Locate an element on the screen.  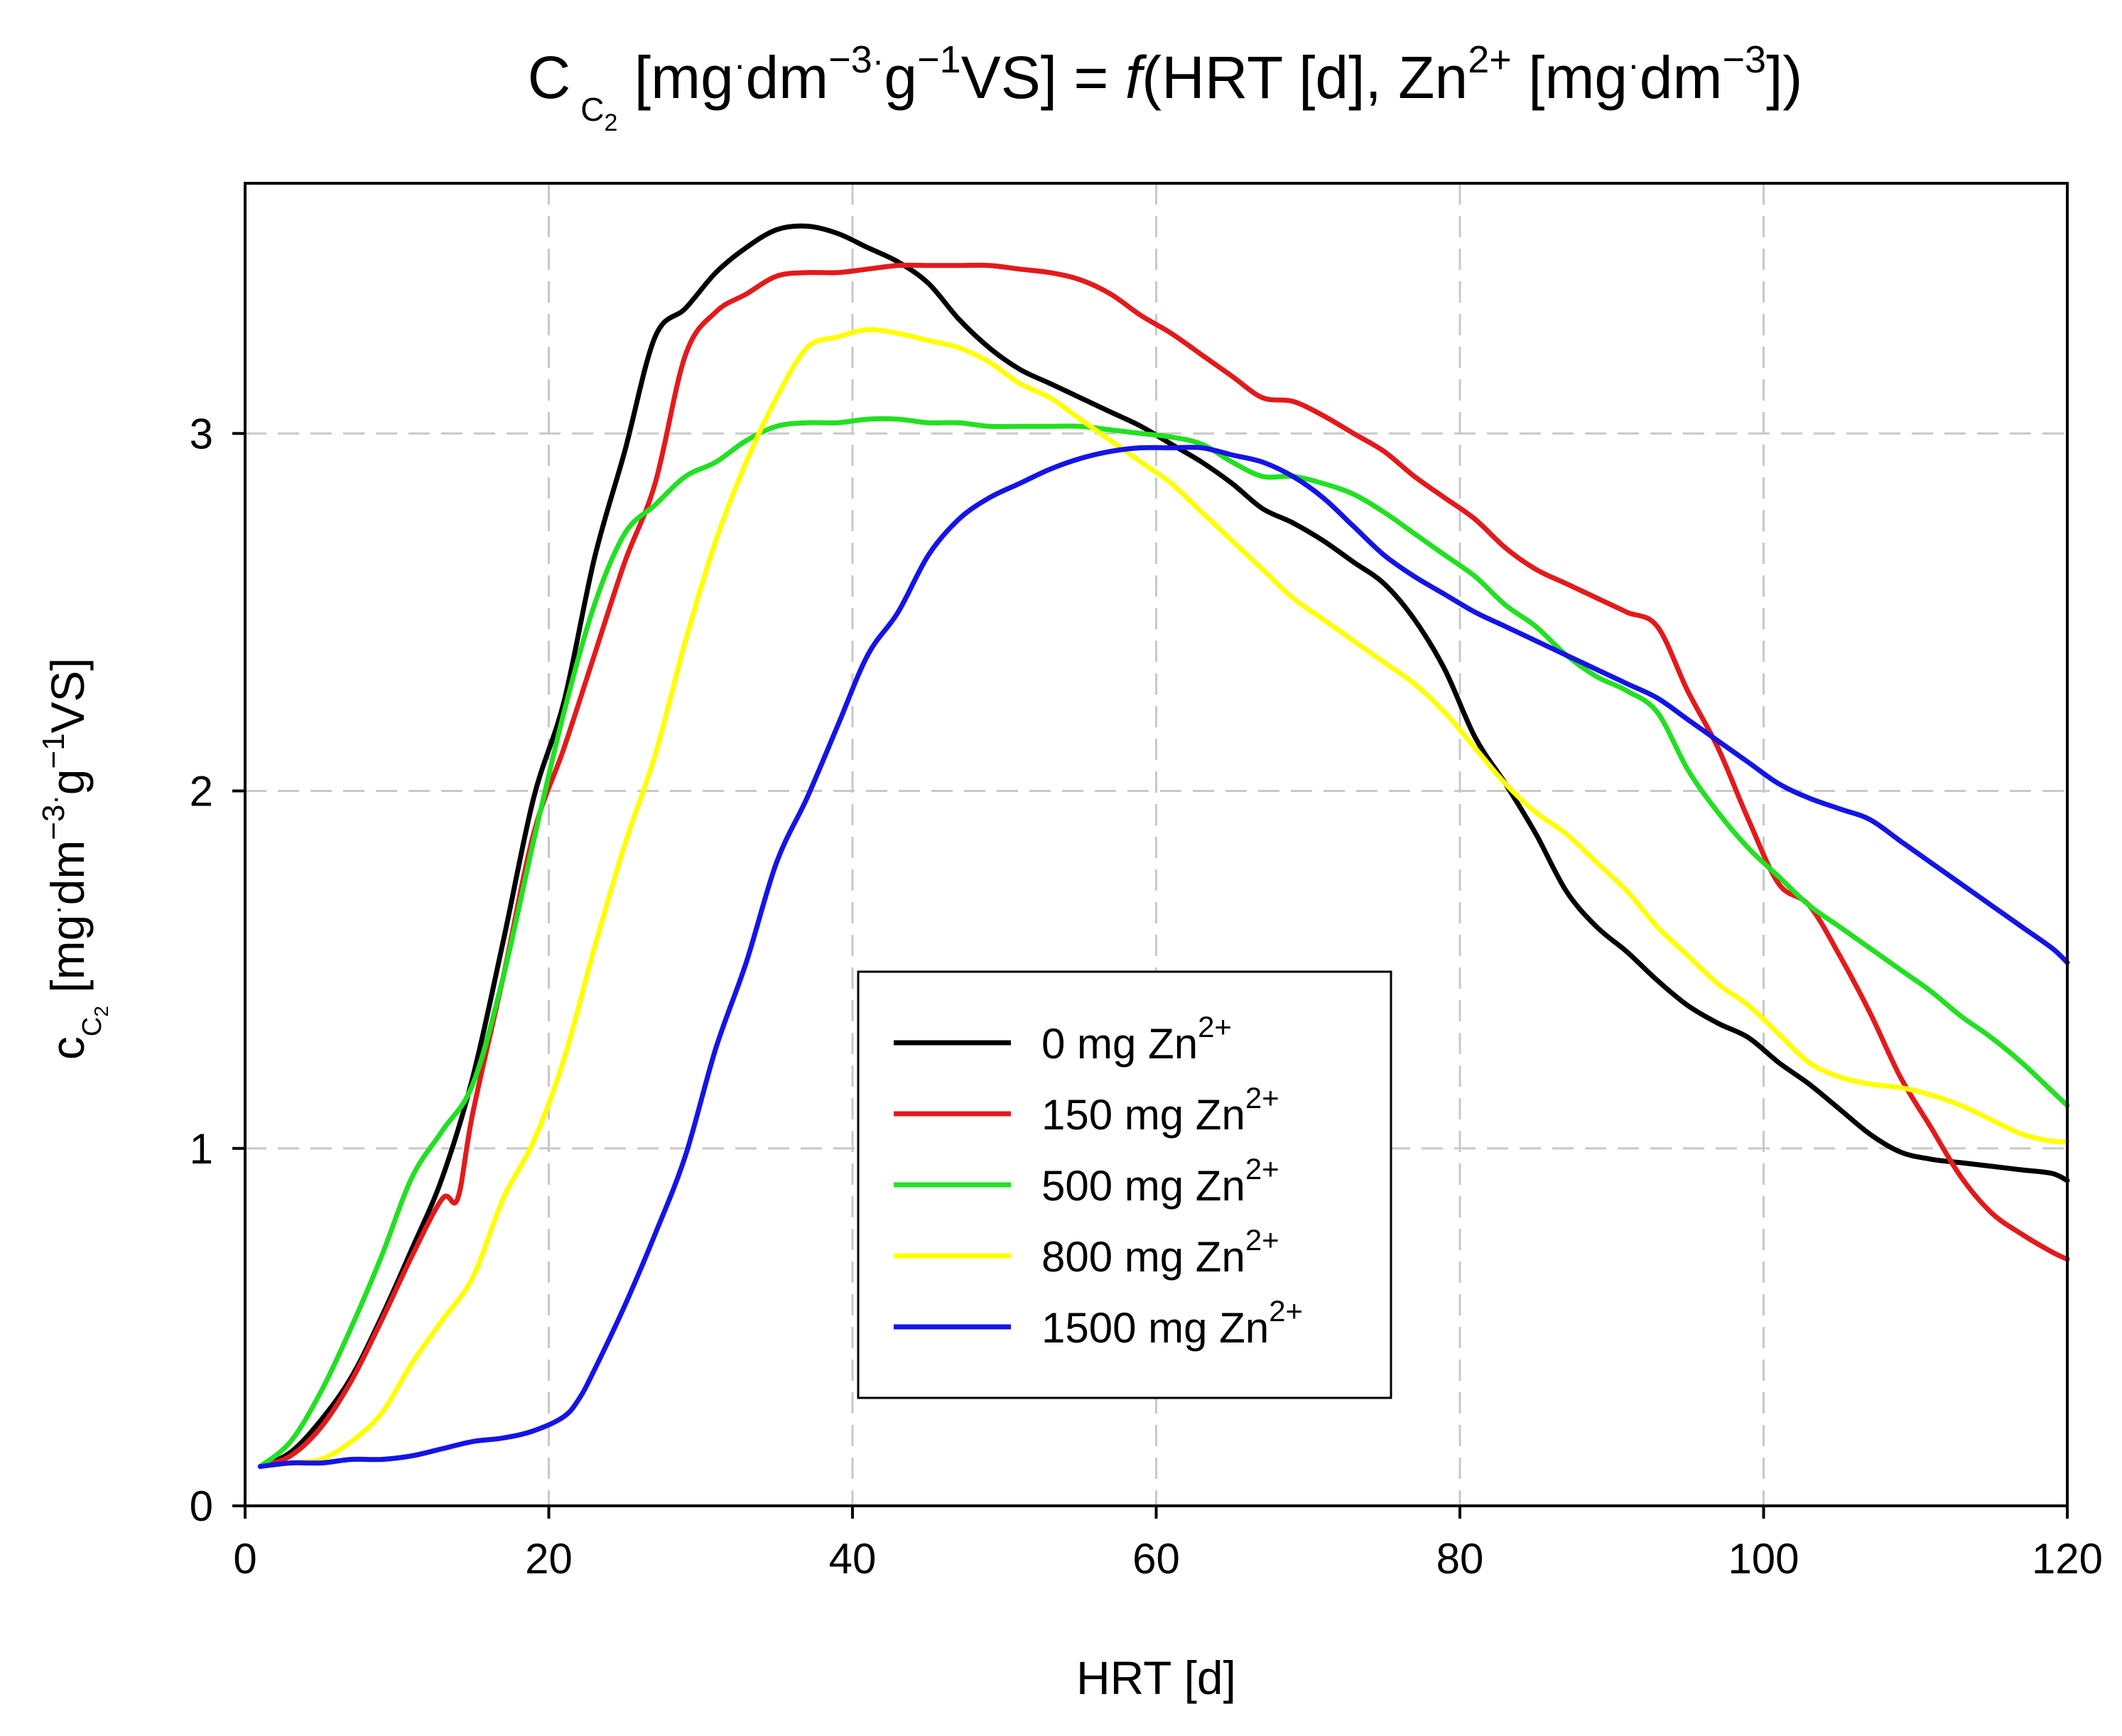
legend-label: 500 mg Zn2+ is located at coordinates (1160, 1181).